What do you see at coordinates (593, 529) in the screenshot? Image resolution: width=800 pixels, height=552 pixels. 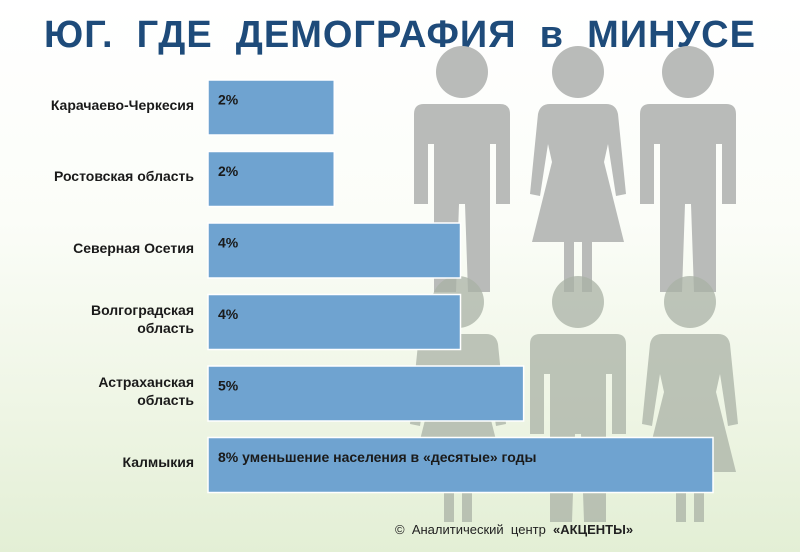 I see `footer-brand: «АКЦЕНТЫ»` at bounding box center [593, 529].